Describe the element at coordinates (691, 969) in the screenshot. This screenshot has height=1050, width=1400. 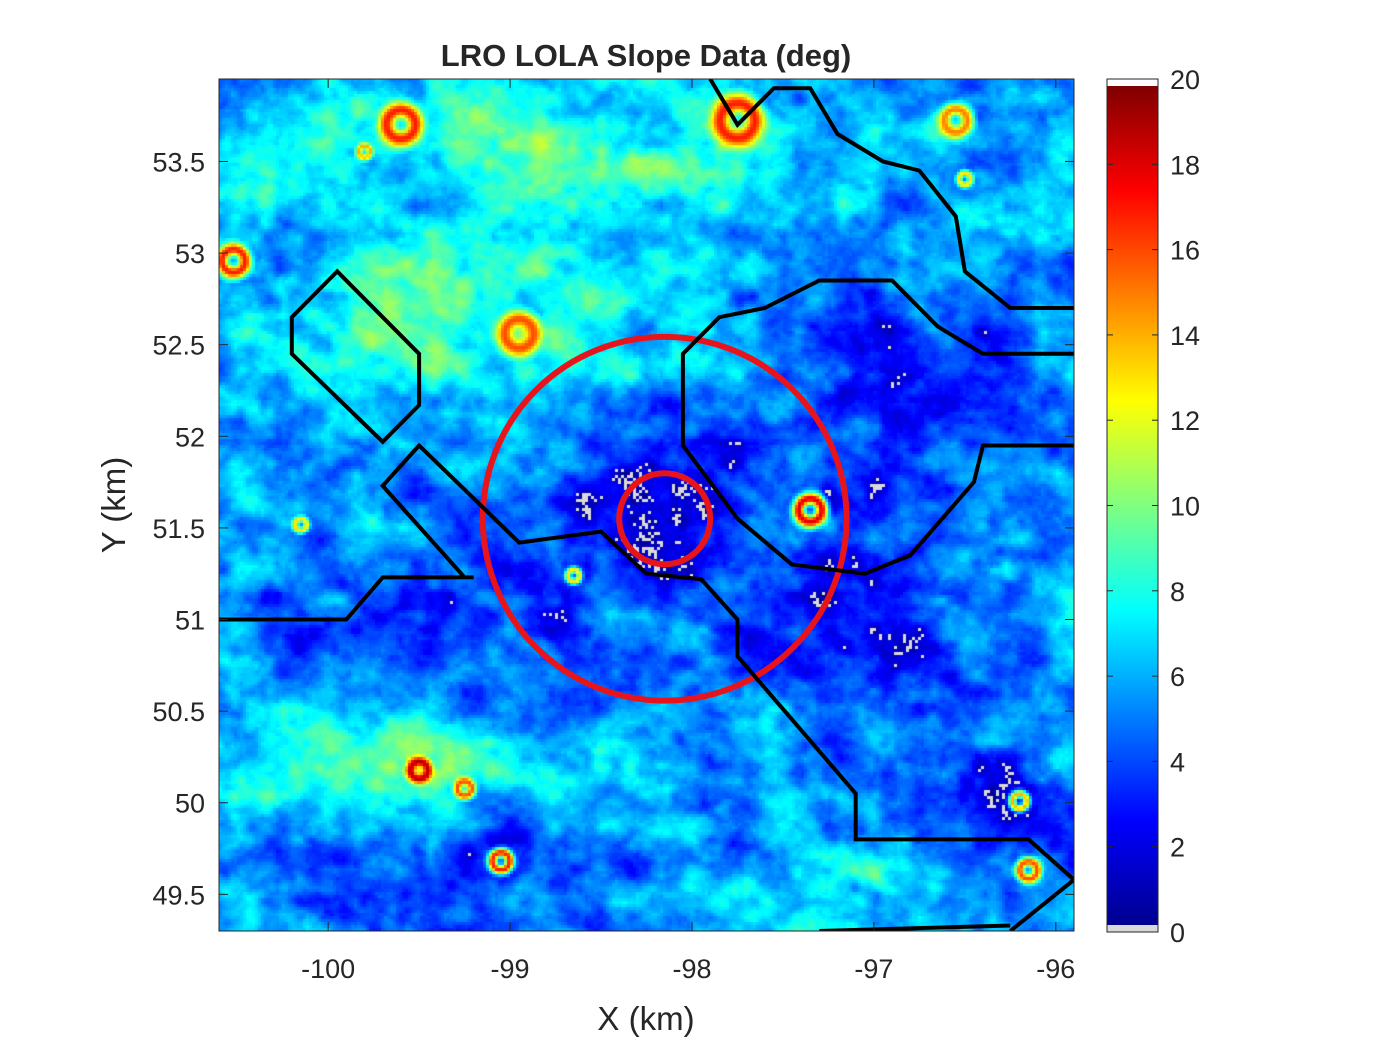
I see `x-tick-label: -98` at that location.